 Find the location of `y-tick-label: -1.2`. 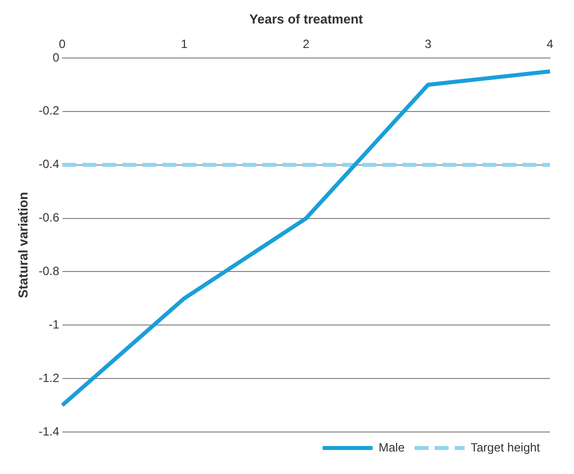

y-tick-label: -1.2 is located at coordinates (49, 377).